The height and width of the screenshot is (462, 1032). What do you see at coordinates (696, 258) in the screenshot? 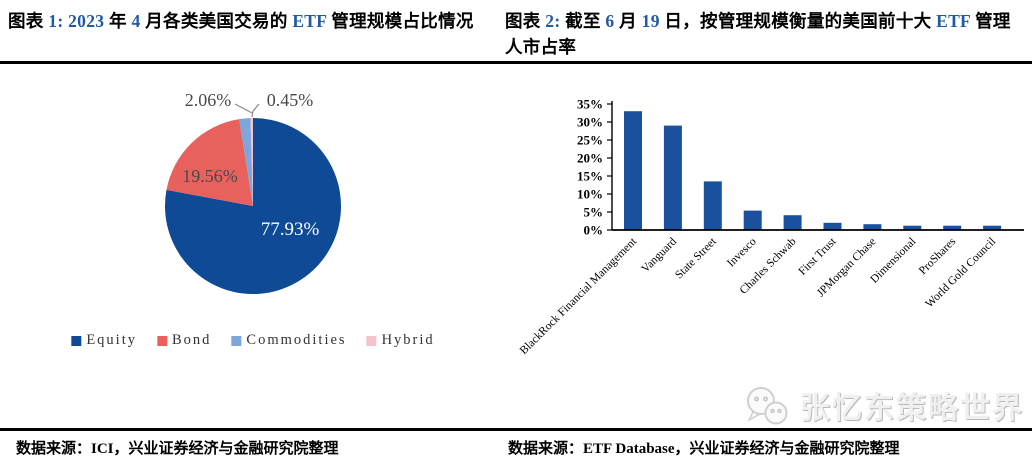
I see `x-tick-label: State Street` at bounding box center [696, 258].